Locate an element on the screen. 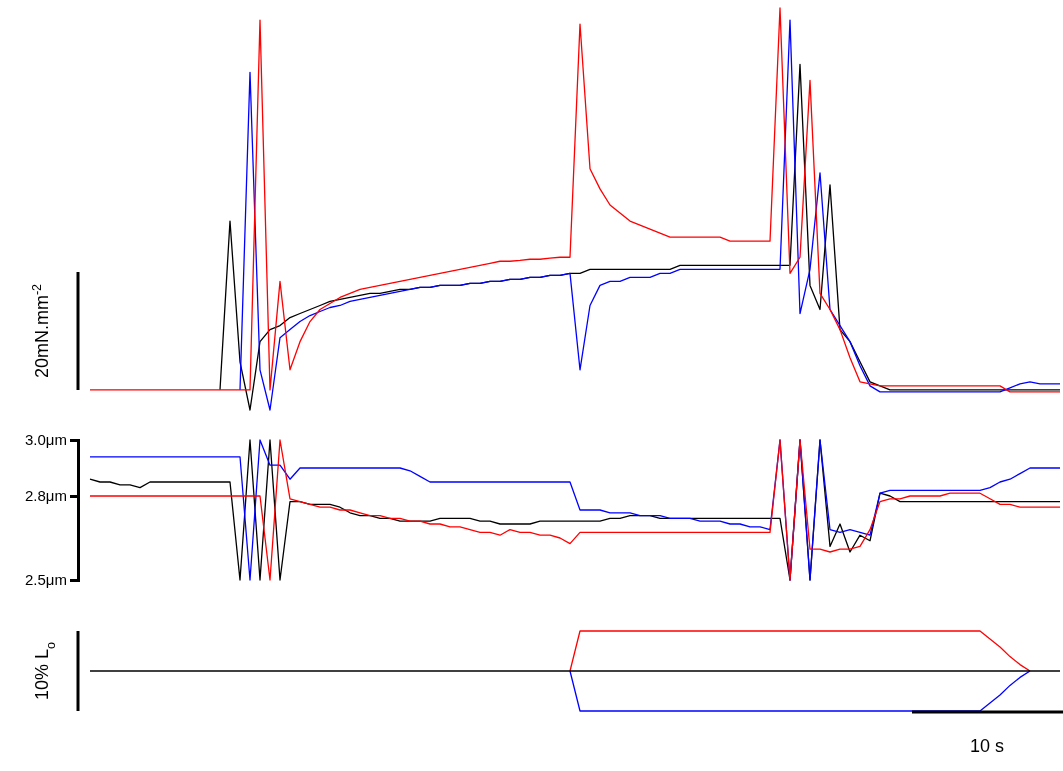 This screenshot has width=1063, height=771. y-tick-label: 2.5μm is located at coordinates (46, 580).